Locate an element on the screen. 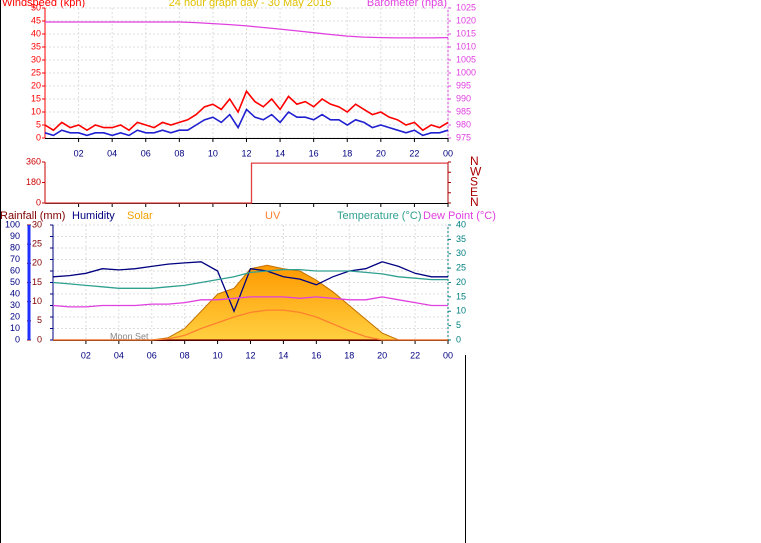 This screenshot has width=761, height=543. y2-tick-label: 990 is located at coordinates (463, 98).